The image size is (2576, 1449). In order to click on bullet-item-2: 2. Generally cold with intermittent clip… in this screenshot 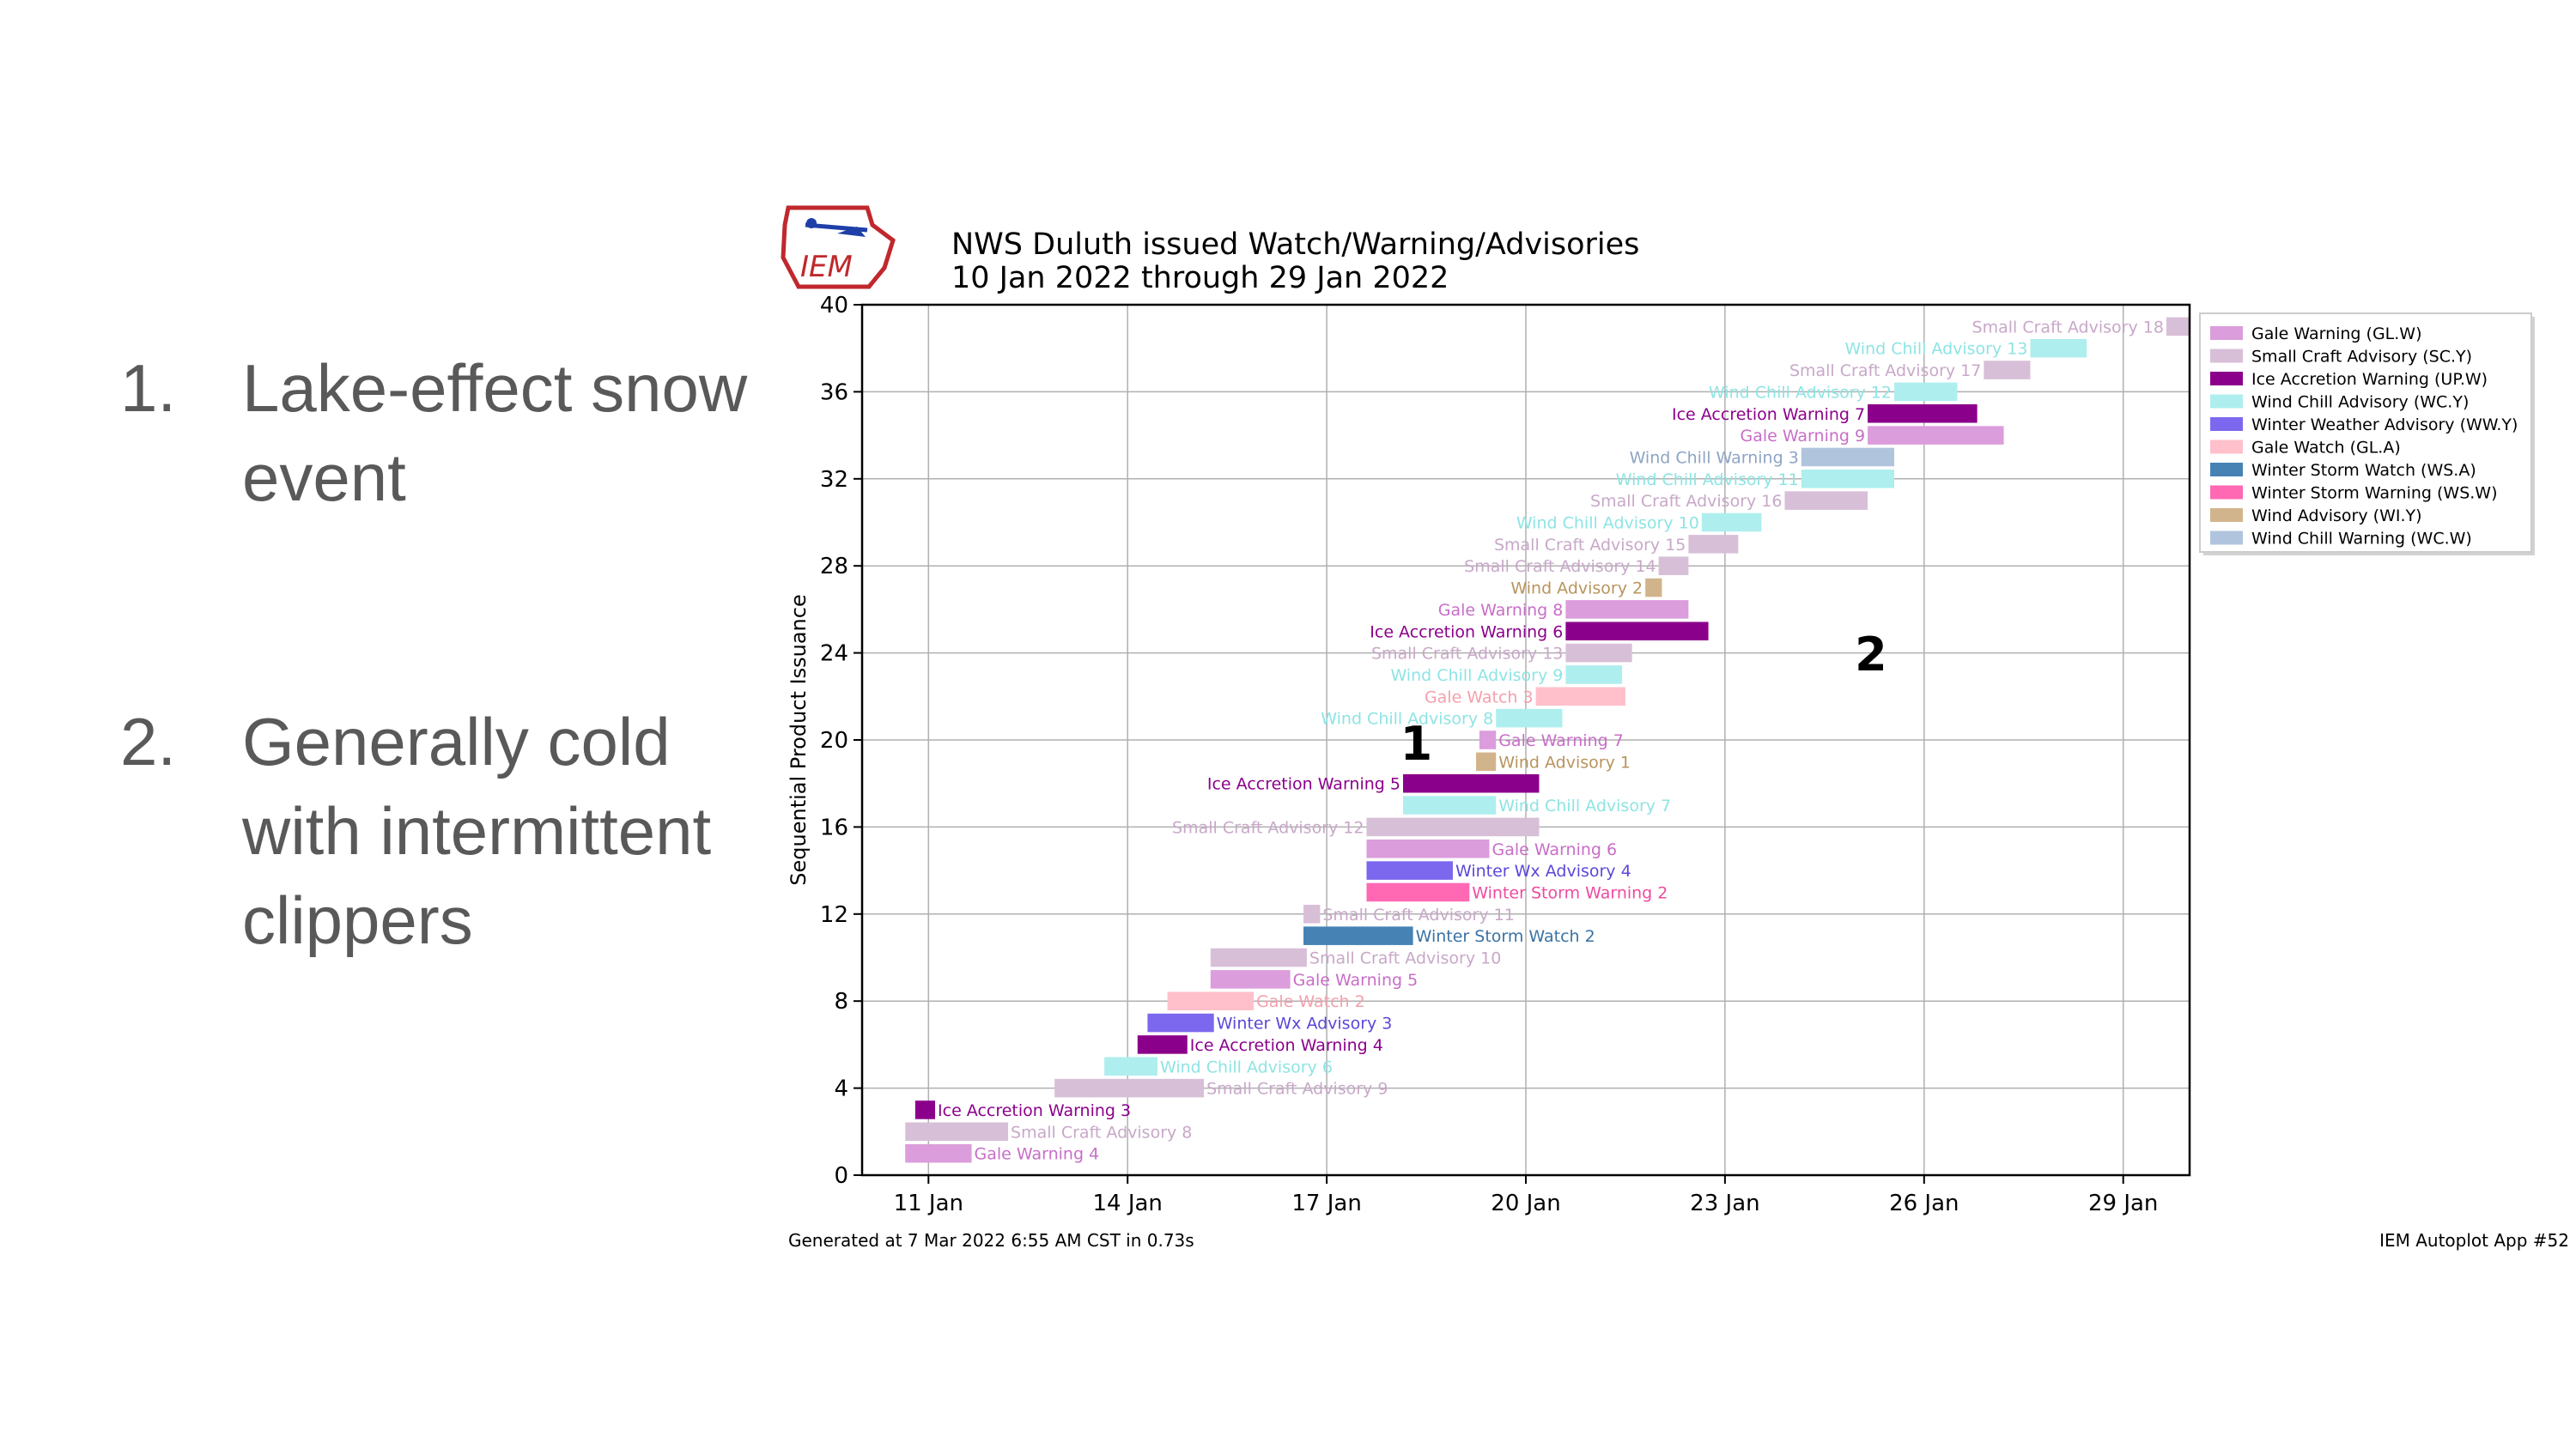, I will do `click(438, 831)`.